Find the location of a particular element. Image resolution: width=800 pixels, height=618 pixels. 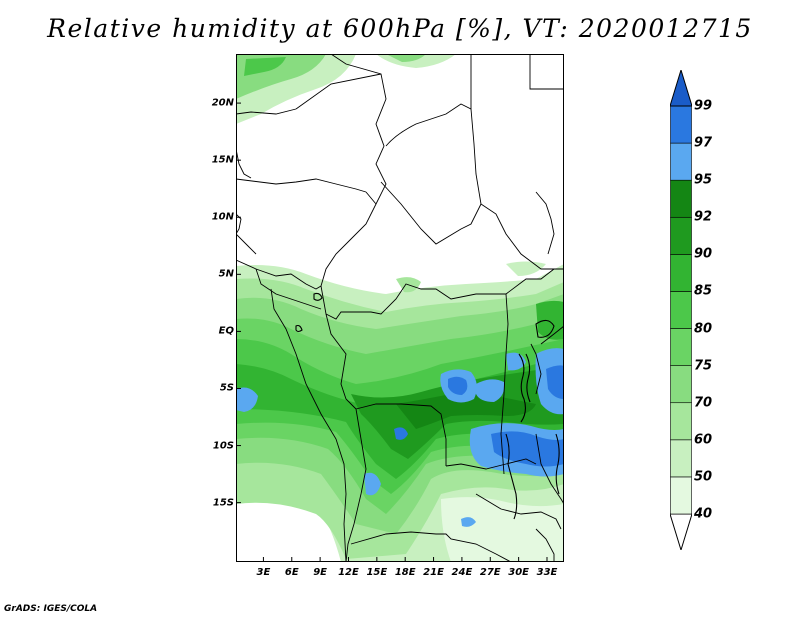

lon-label-21e: 21E is located at coordinates (433, 572).